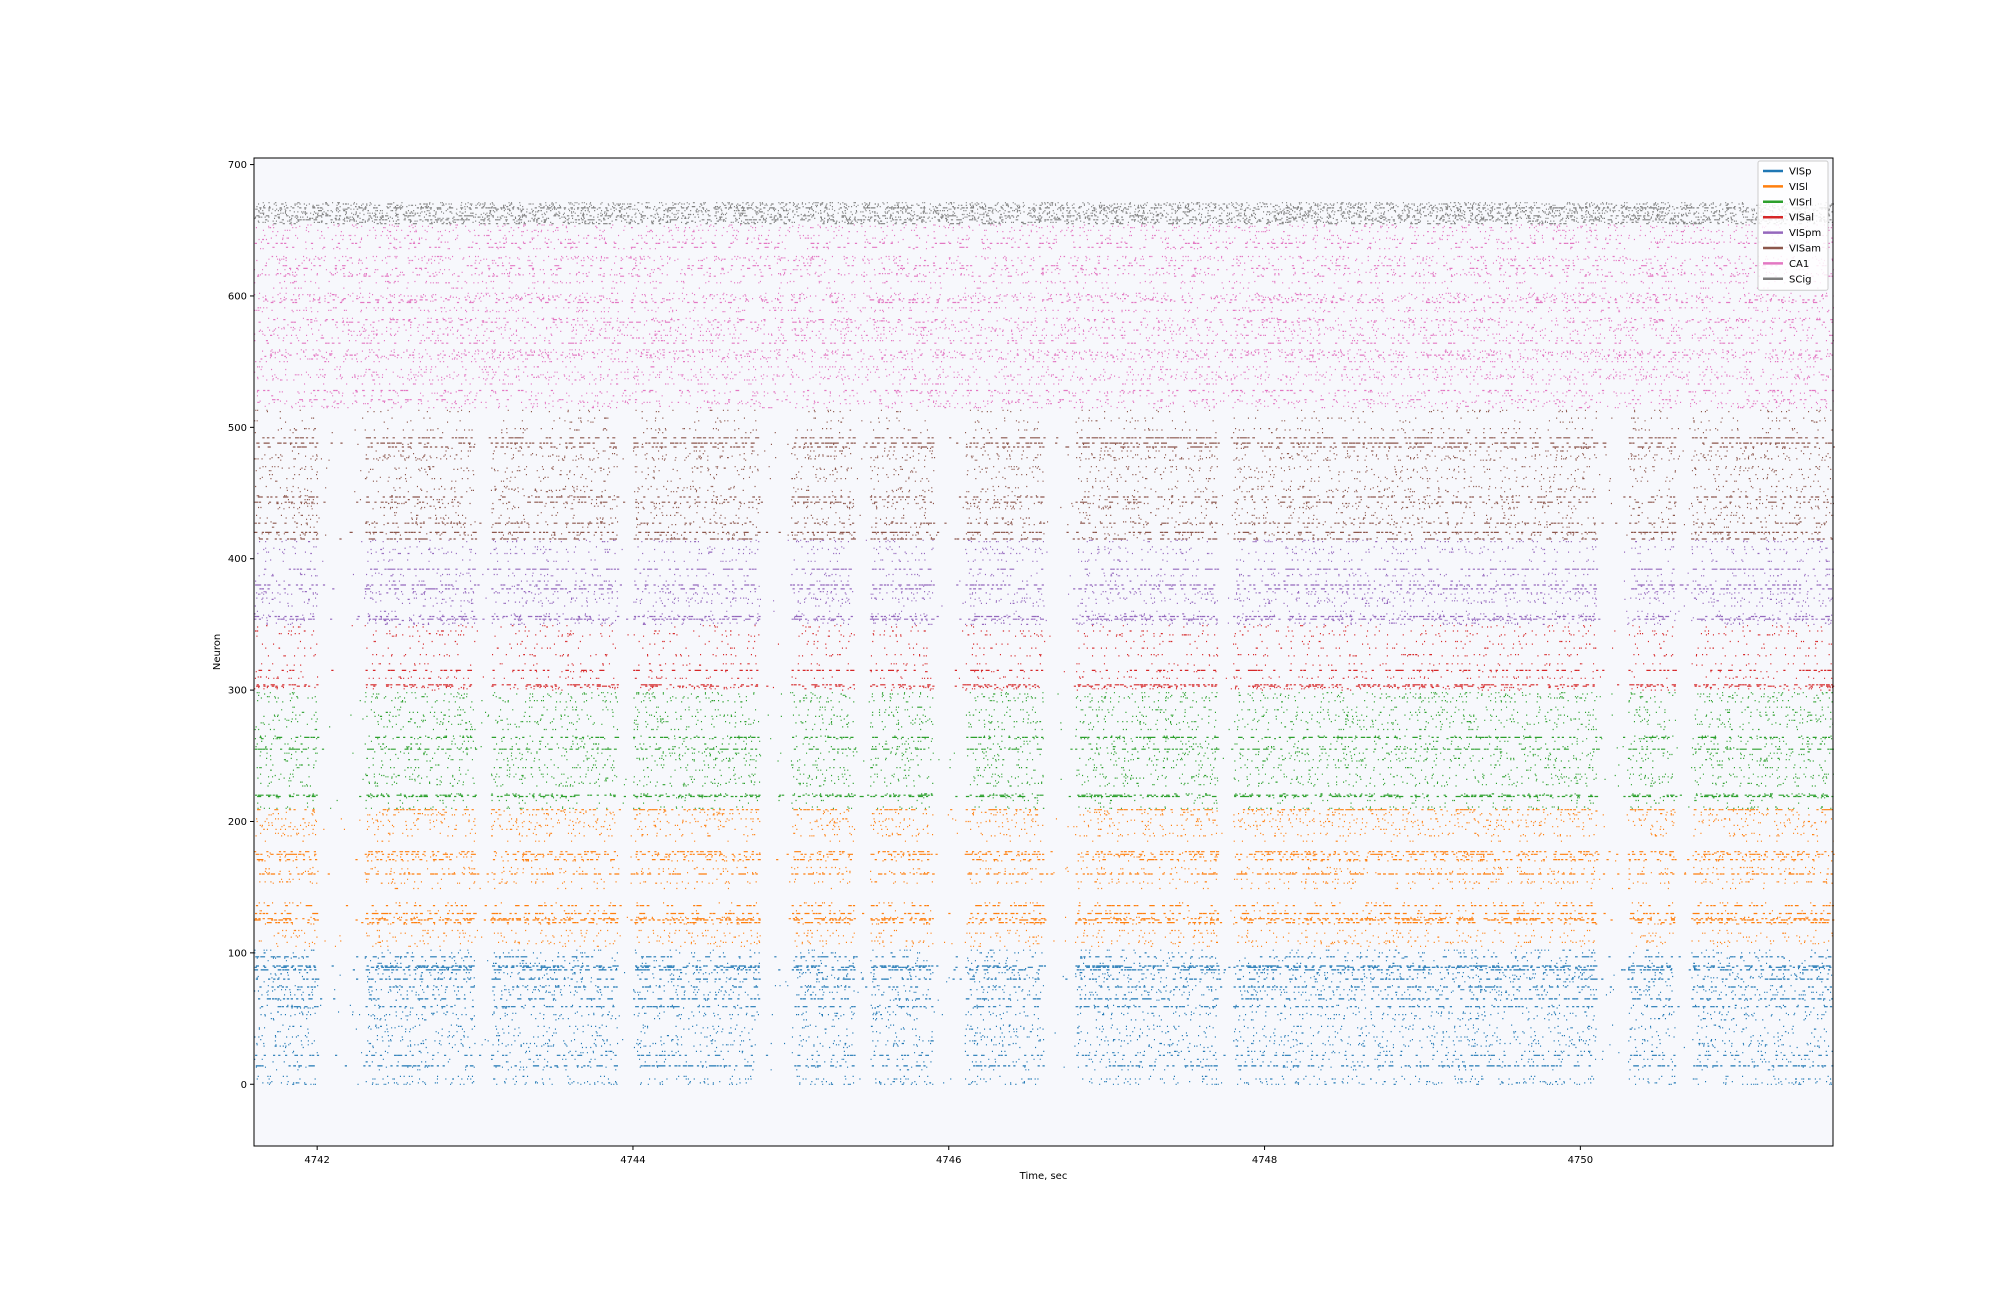 This screenshot has width=2016, height=1296. Describe the element at coordinates (1800, 202) in the screenshot. I see `legend-label: VISrl` at that location.